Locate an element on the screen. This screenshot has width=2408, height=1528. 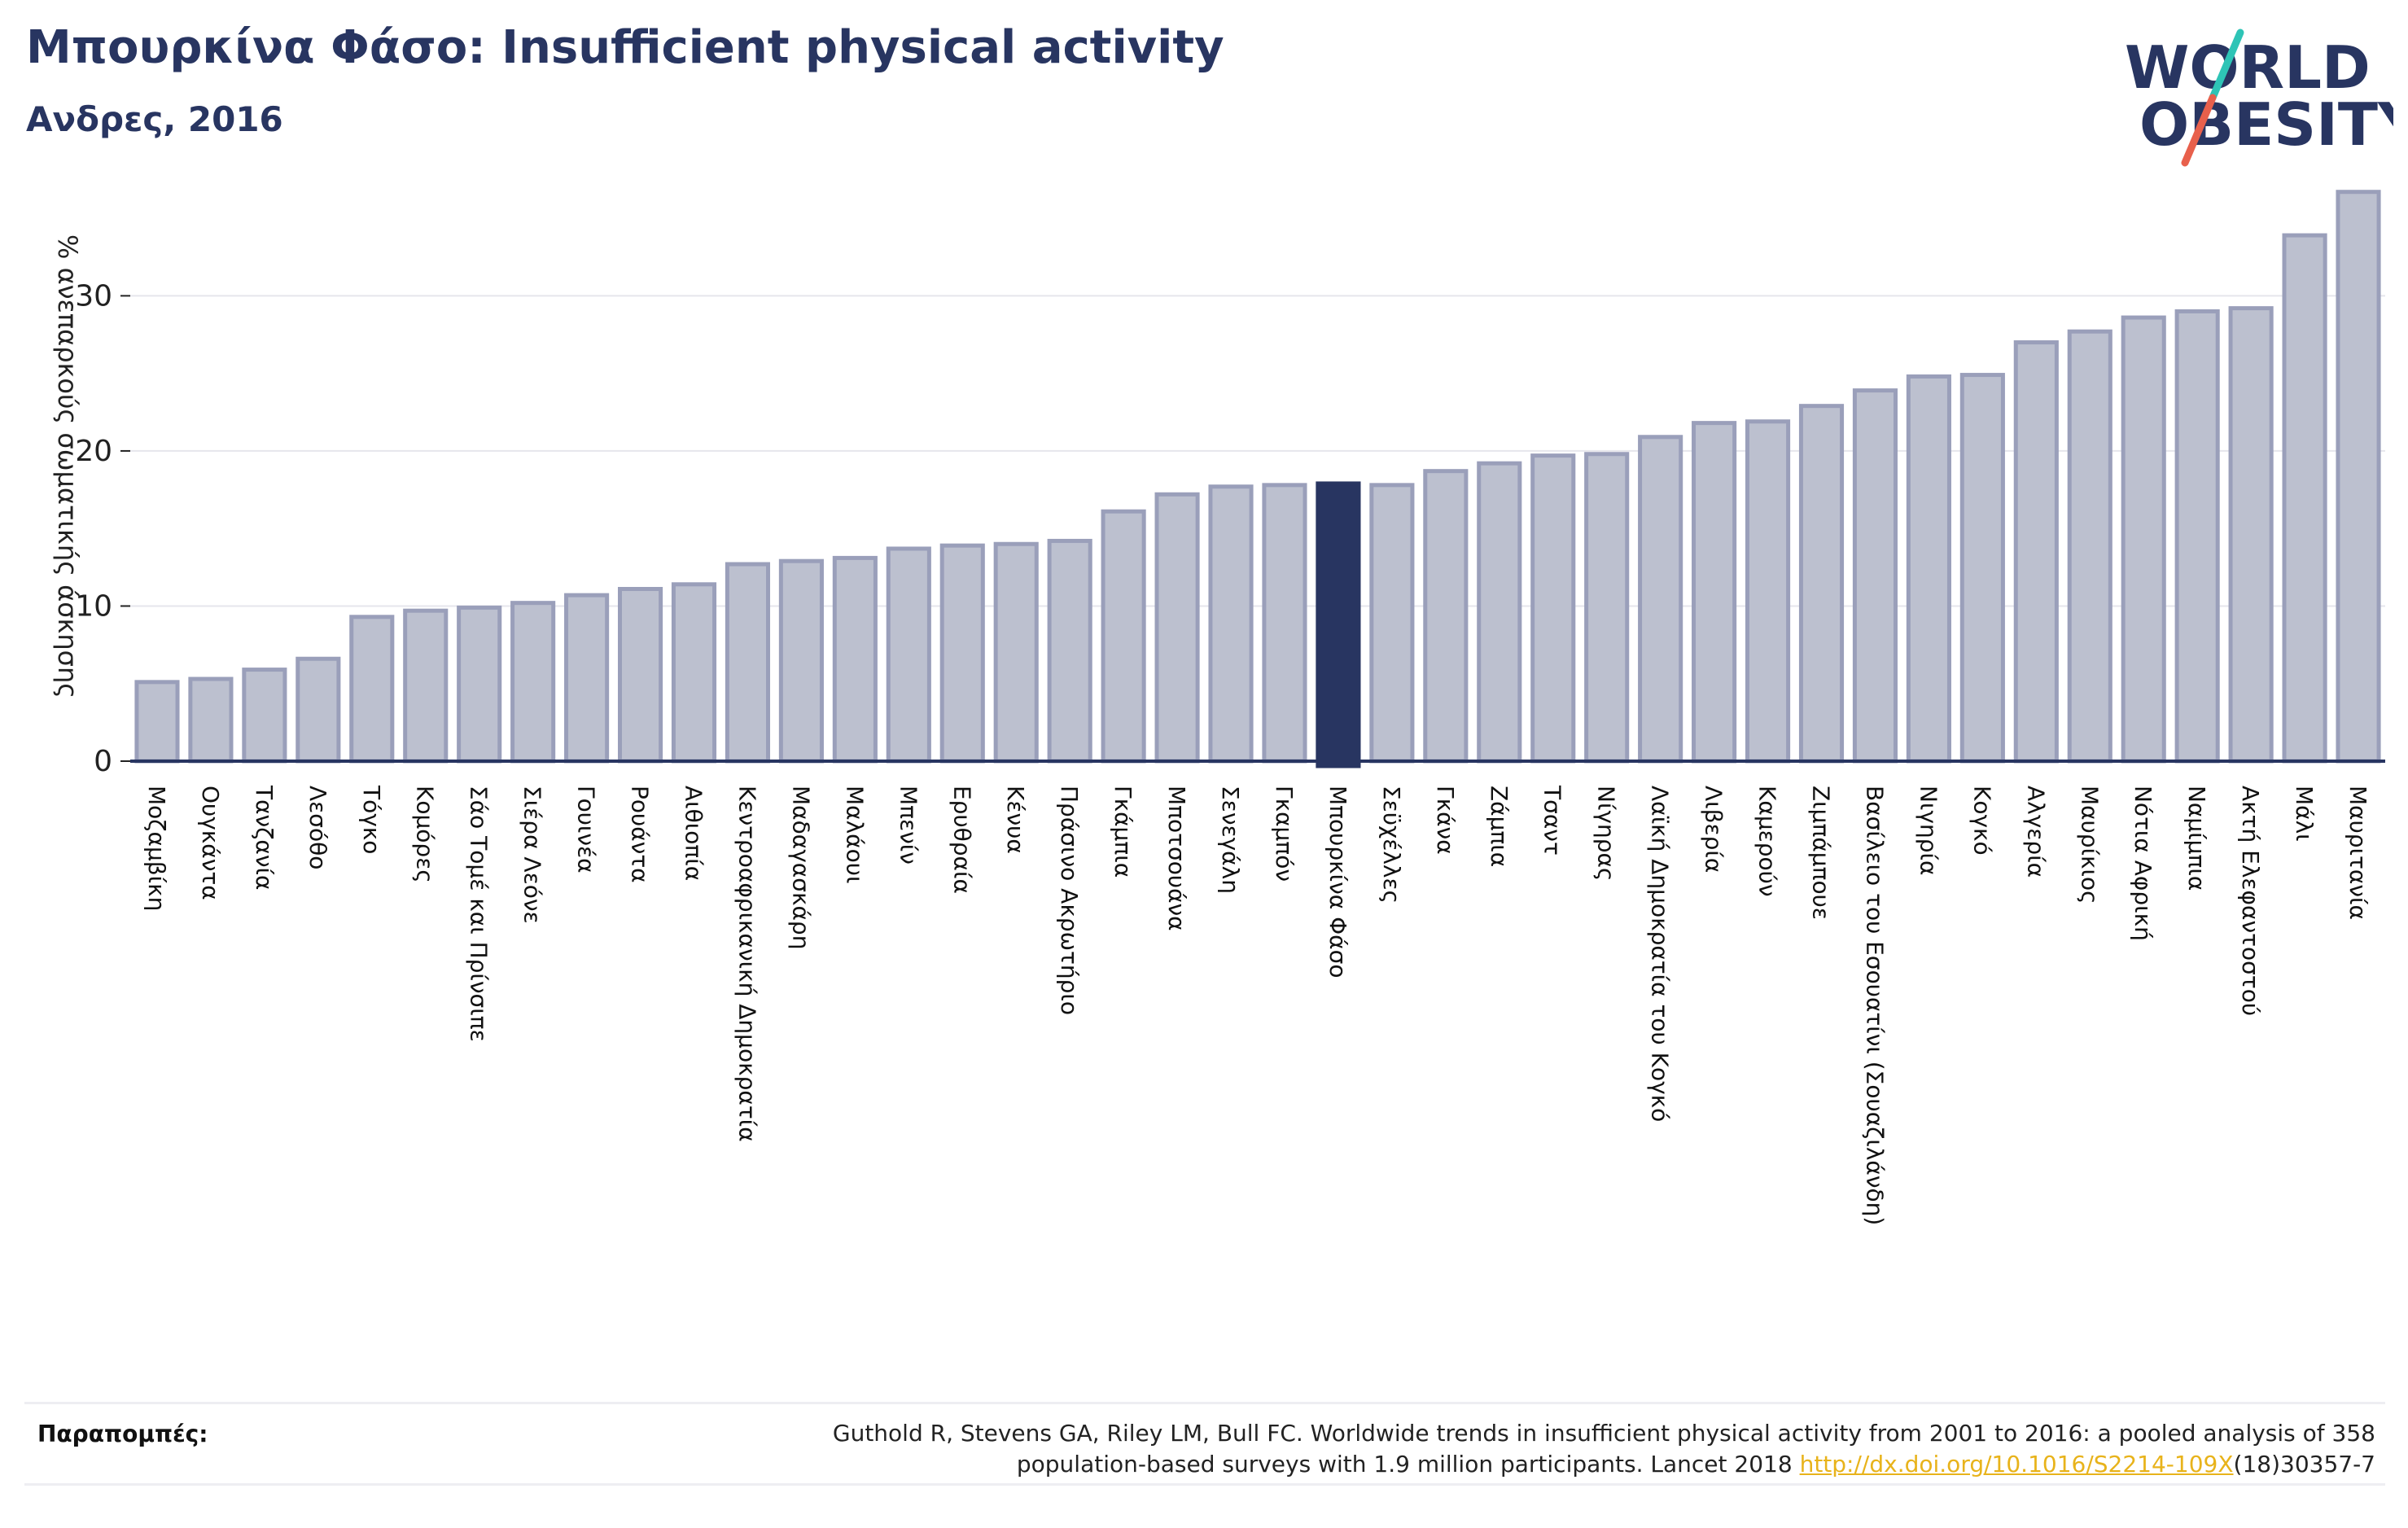
y-tick-label: 10 is located at coordinates (94, 606).